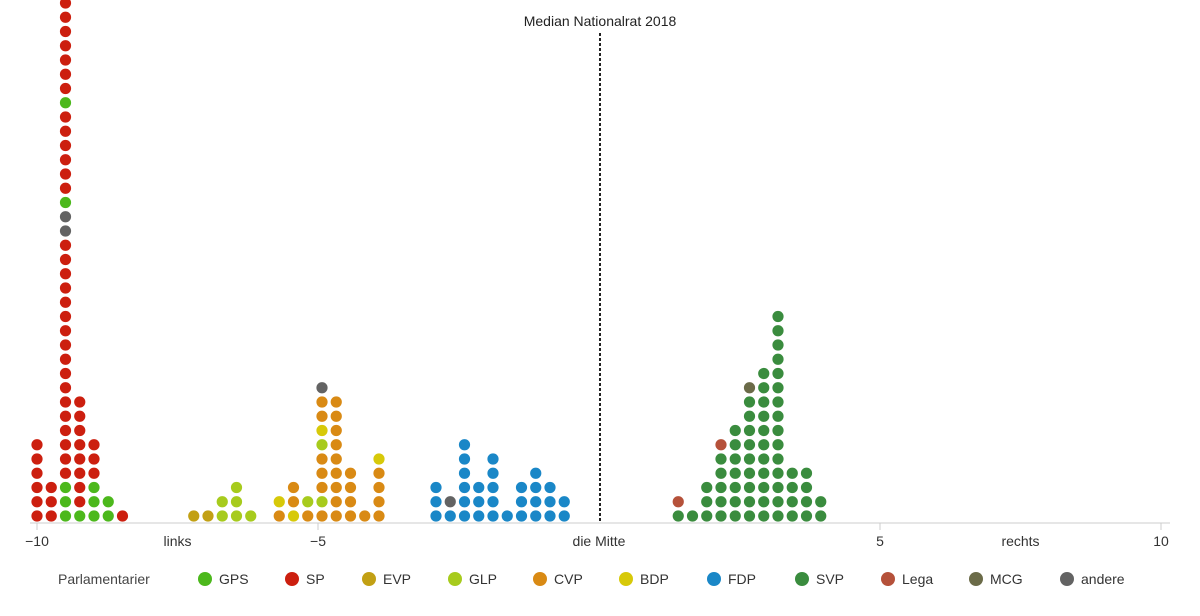 The height and width of the screenshot is (616, 1200). What do you see at coordinates (742, 579) in the screenshot?
I see `legend-label-fdp: FDP` at bounding box center [742, 579].